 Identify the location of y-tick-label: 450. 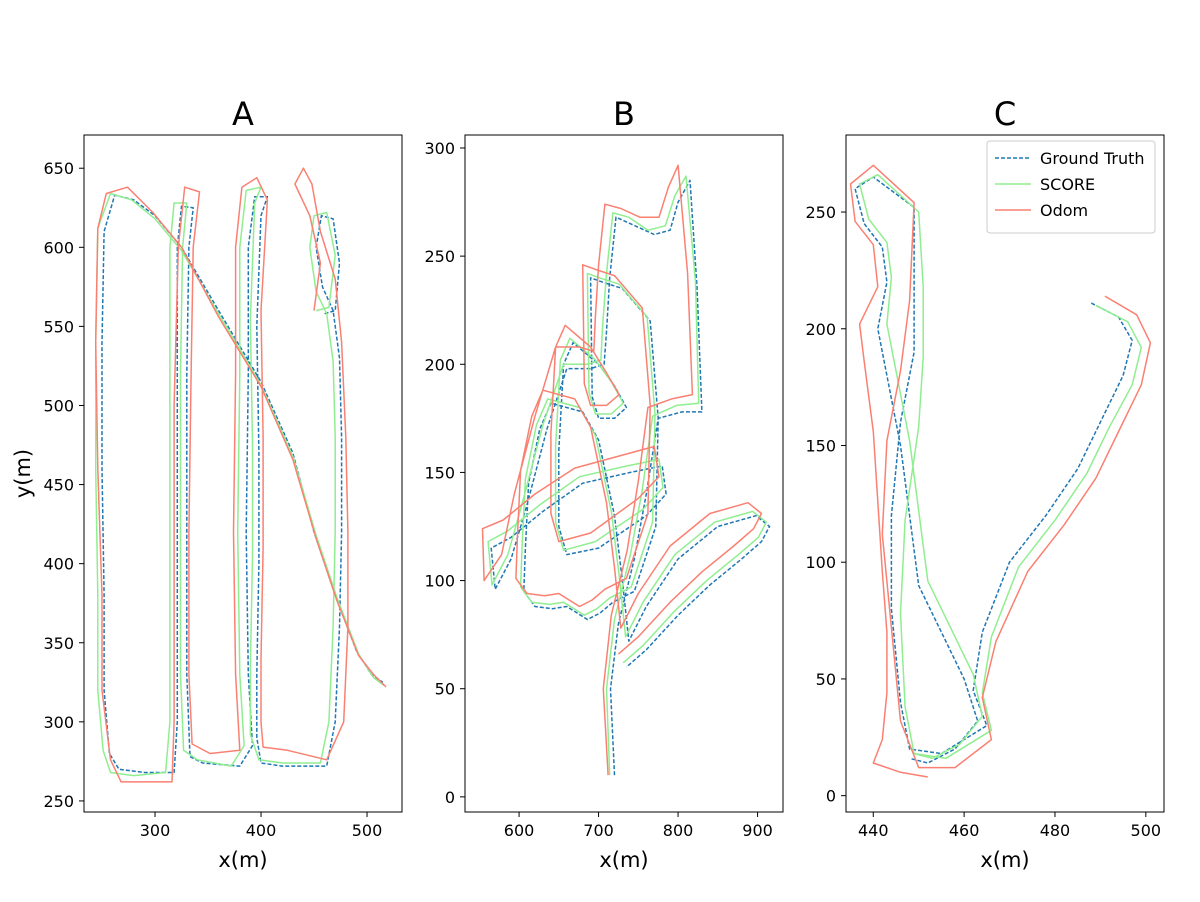
(58, 485).